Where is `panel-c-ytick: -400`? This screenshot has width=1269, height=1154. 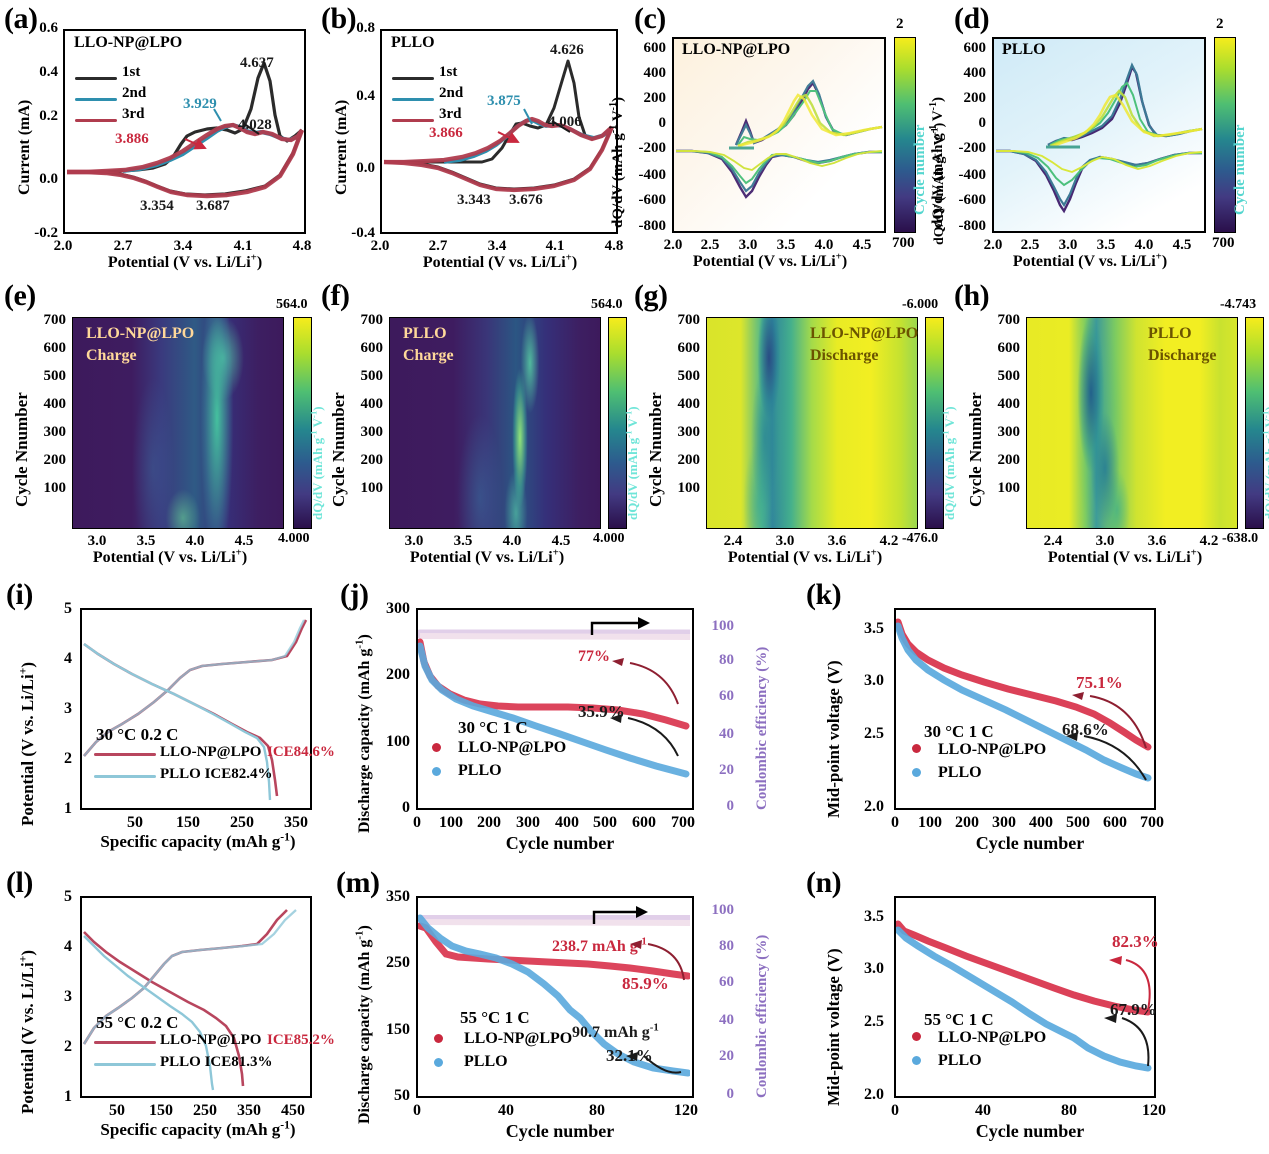 panel-c-ytick: -400 is located at coordinates (652, 175).